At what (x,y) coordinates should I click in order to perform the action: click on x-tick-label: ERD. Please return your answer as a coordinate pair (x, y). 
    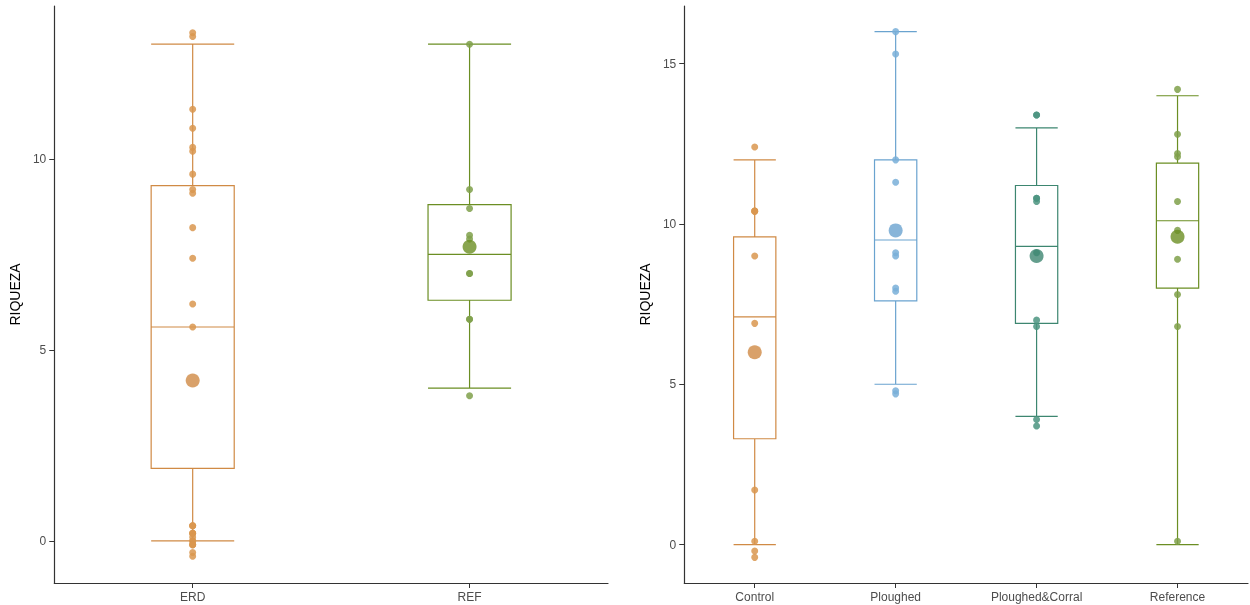
    Looking at the image, I should click on (193, 597).